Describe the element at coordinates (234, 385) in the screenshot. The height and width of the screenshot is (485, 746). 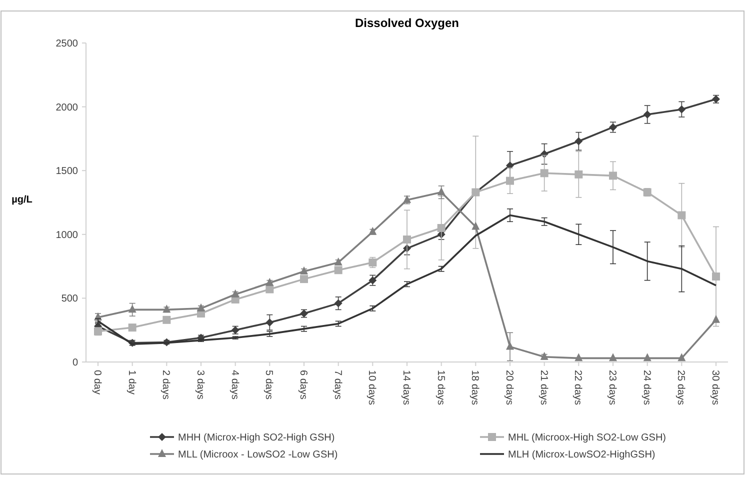
I see `x-tick-label: 4 days` at that location.